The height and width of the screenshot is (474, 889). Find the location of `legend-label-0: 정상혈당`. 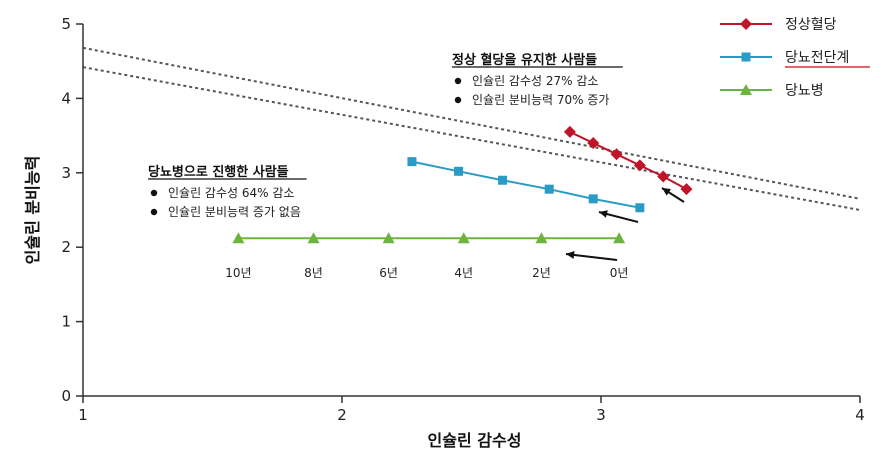

legend-label-0: 정상혈당 is located at coordinates (811, 25).